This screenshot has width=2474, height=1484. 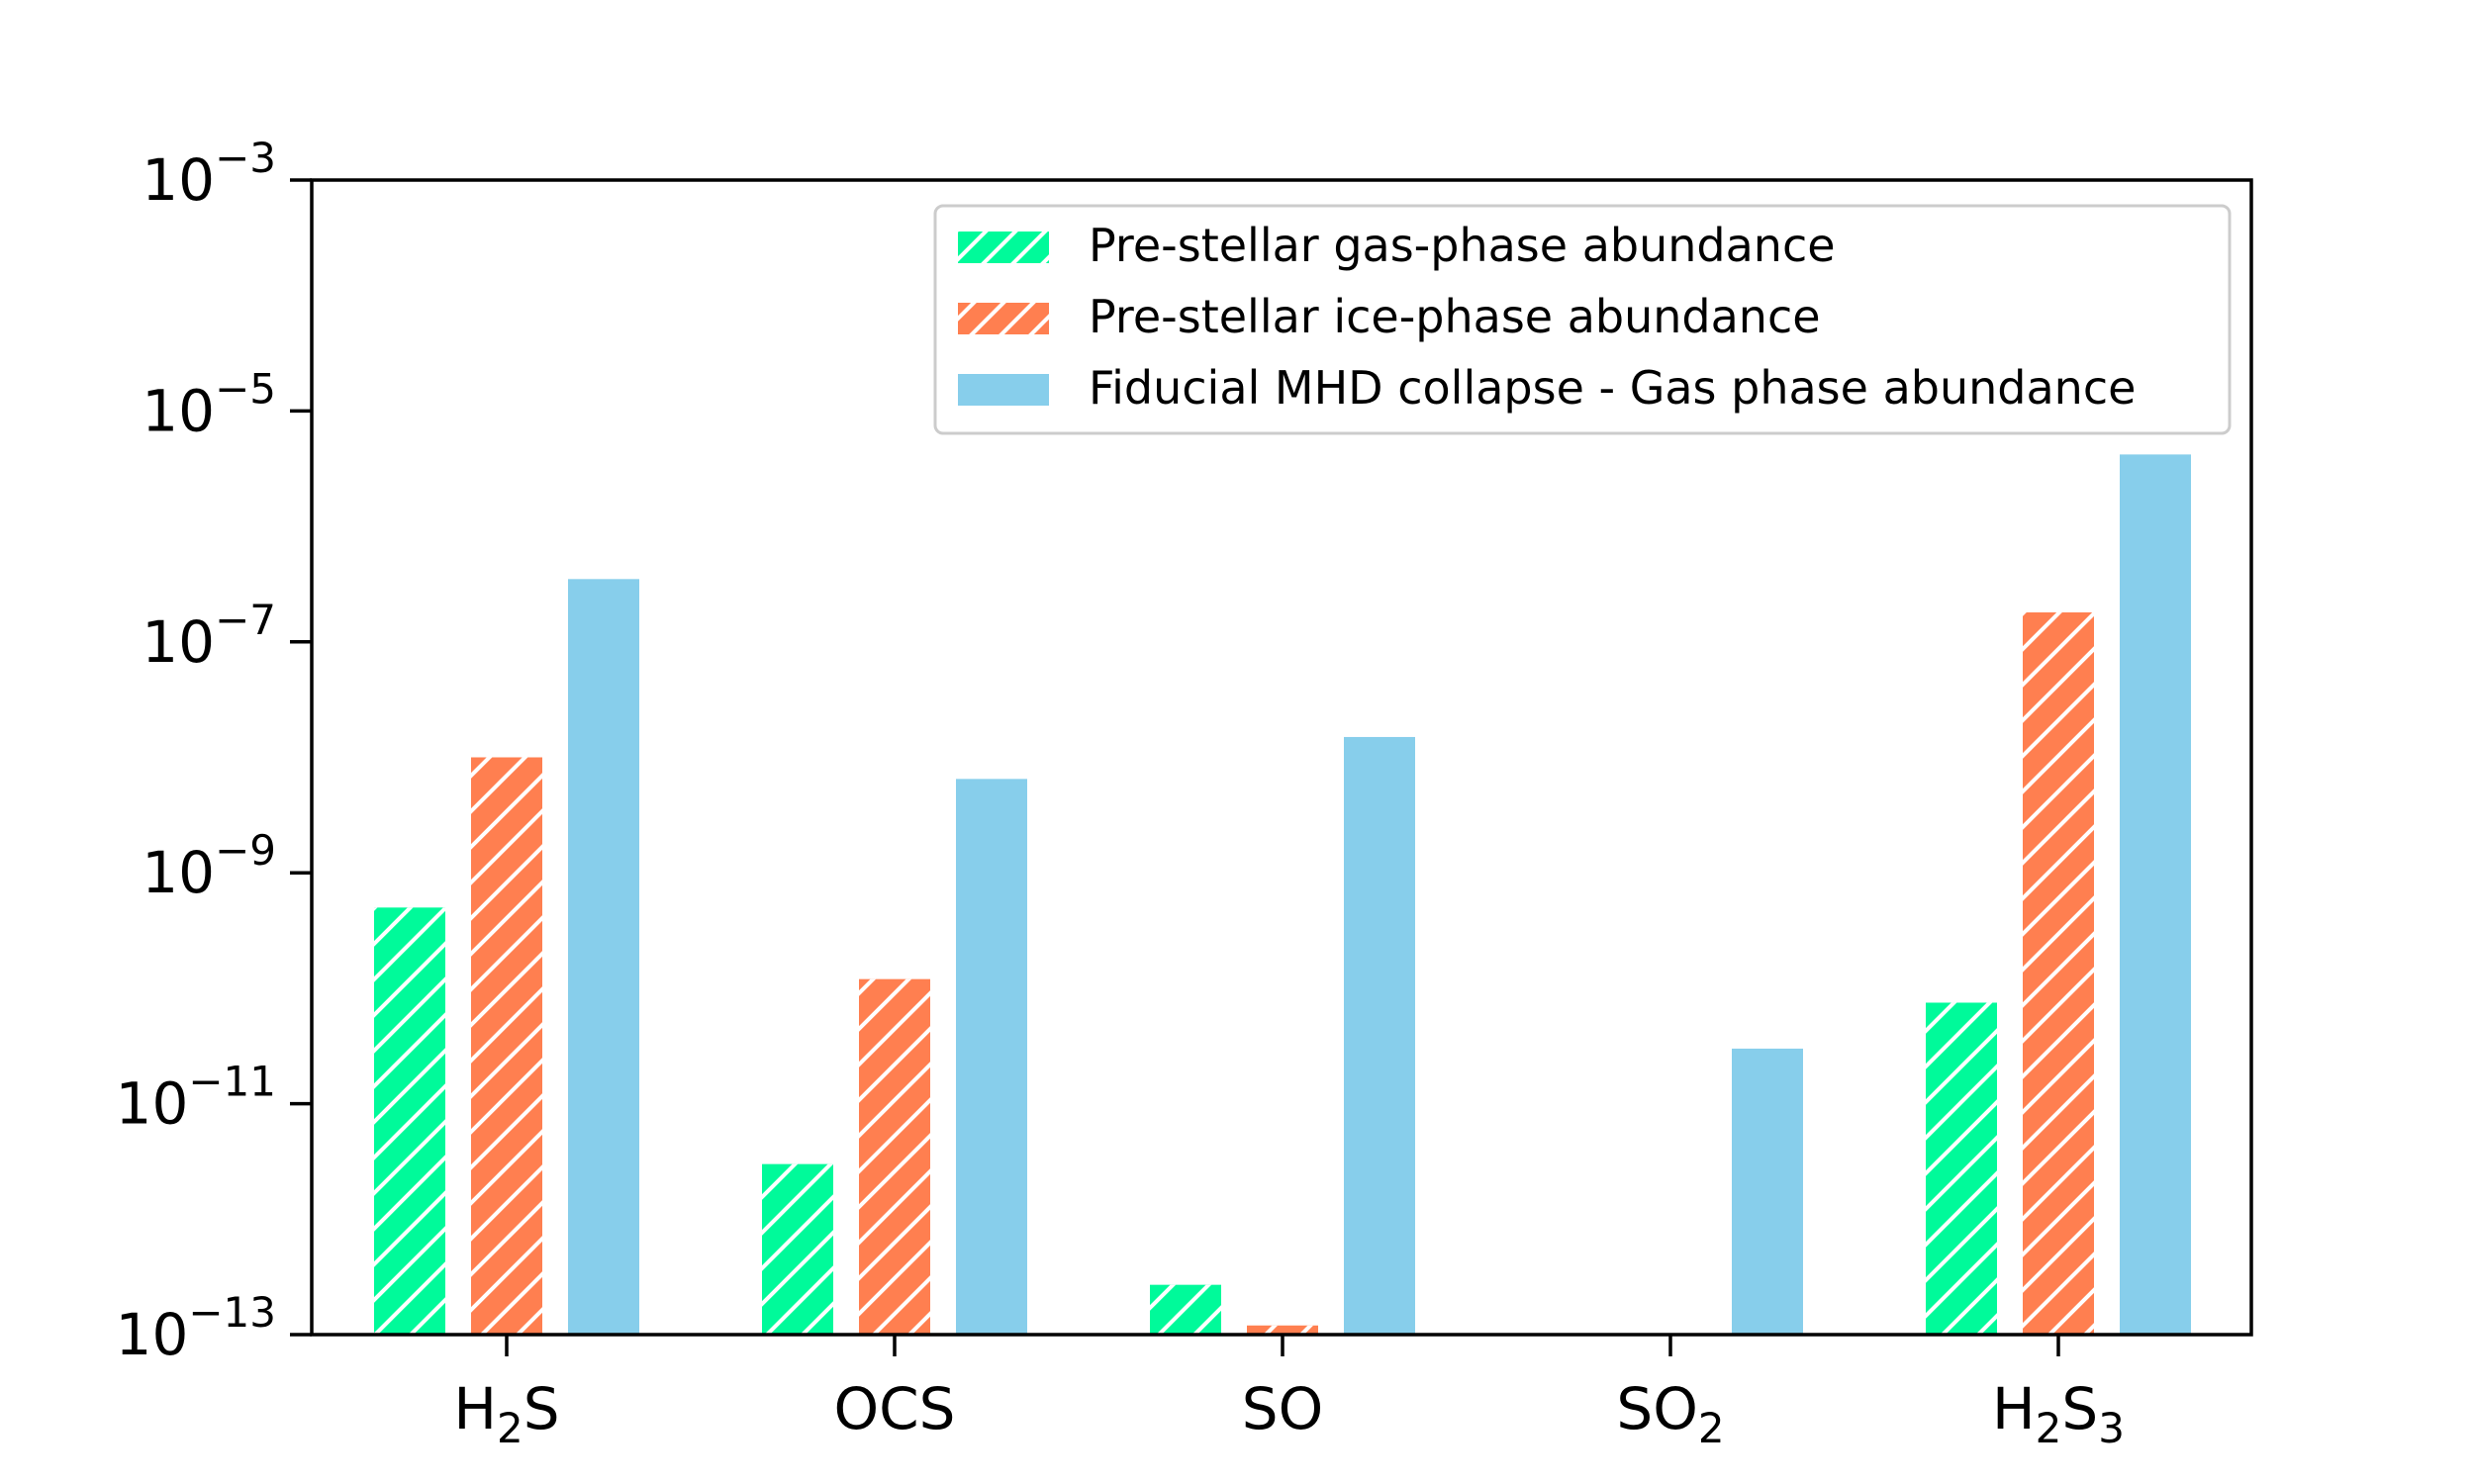 I want to click on x-tick-label: OCS, so click(x=895, y=1408).